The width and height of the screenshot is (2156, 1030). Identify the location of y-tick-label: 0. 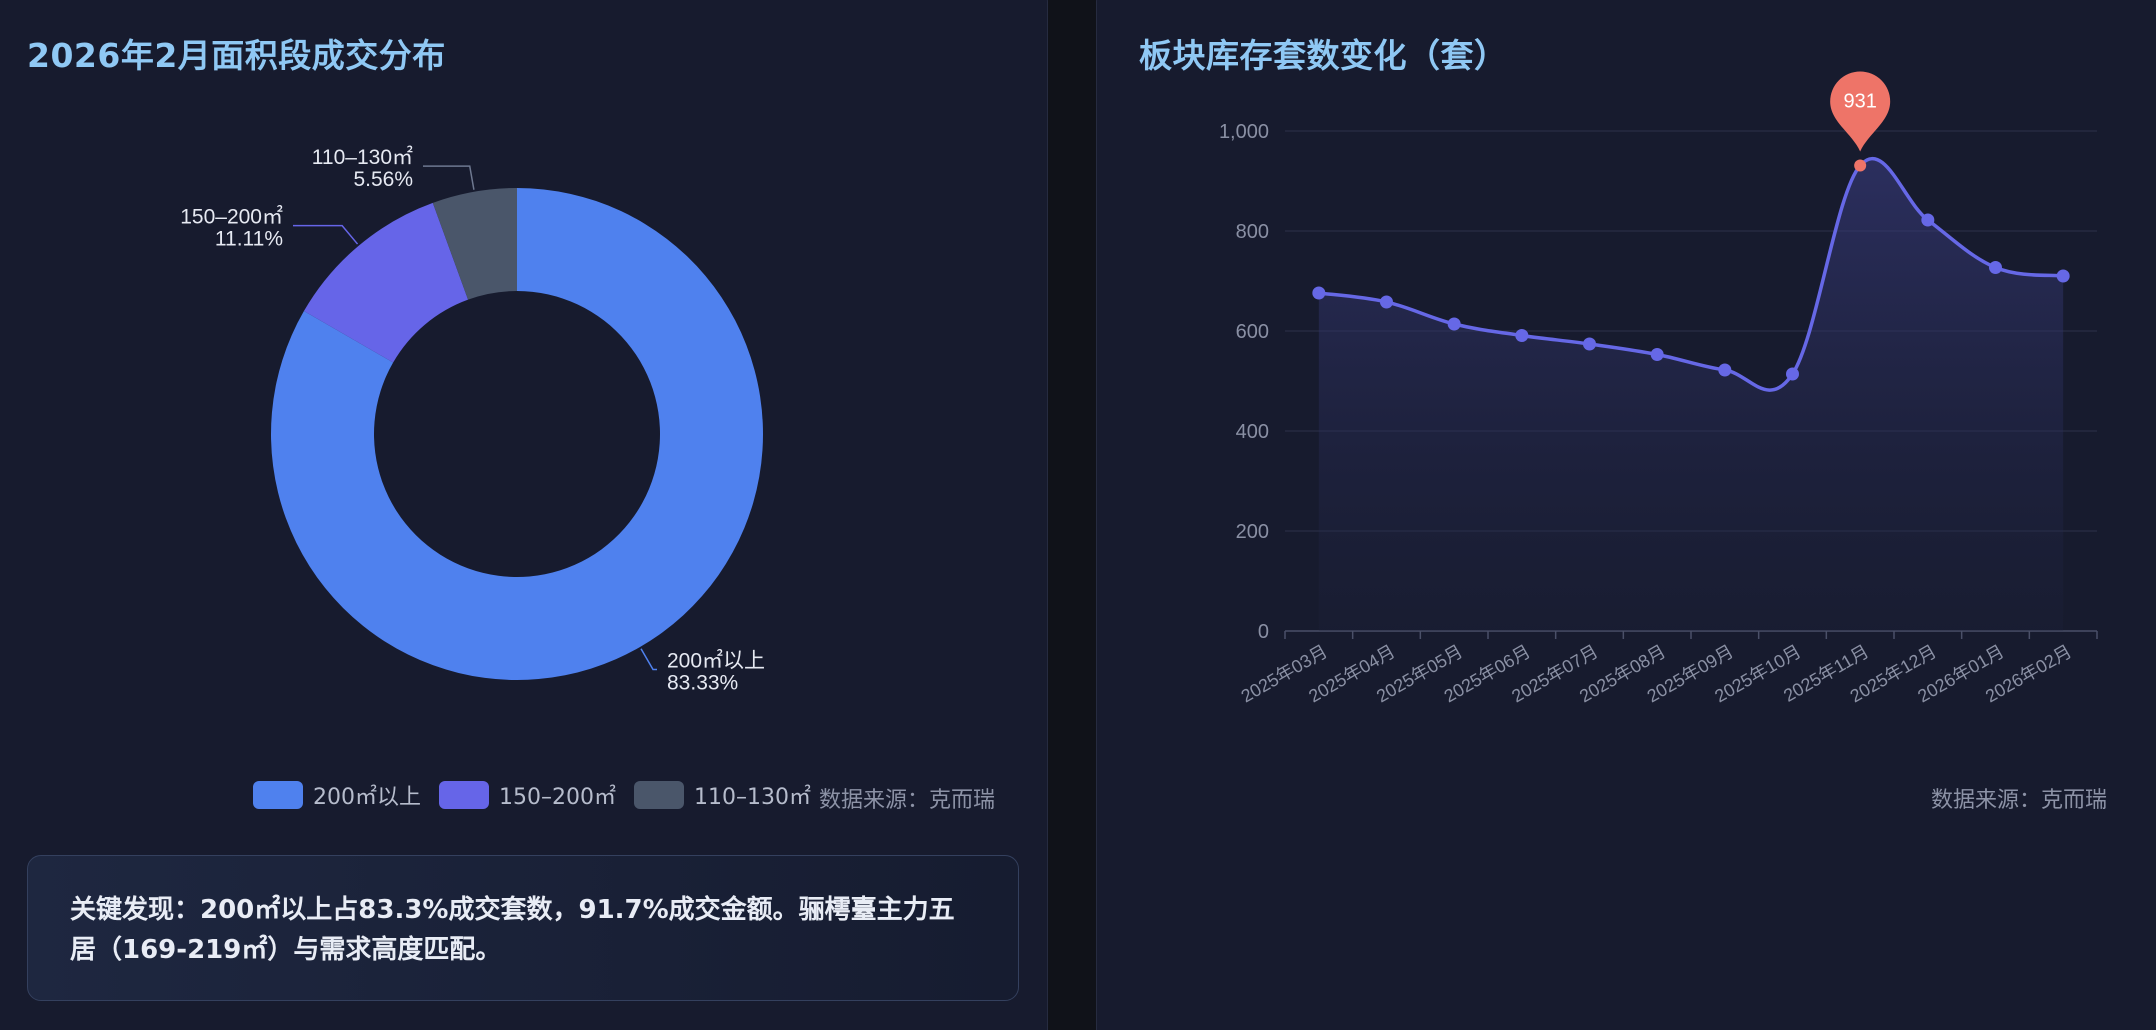
(1263, 632).